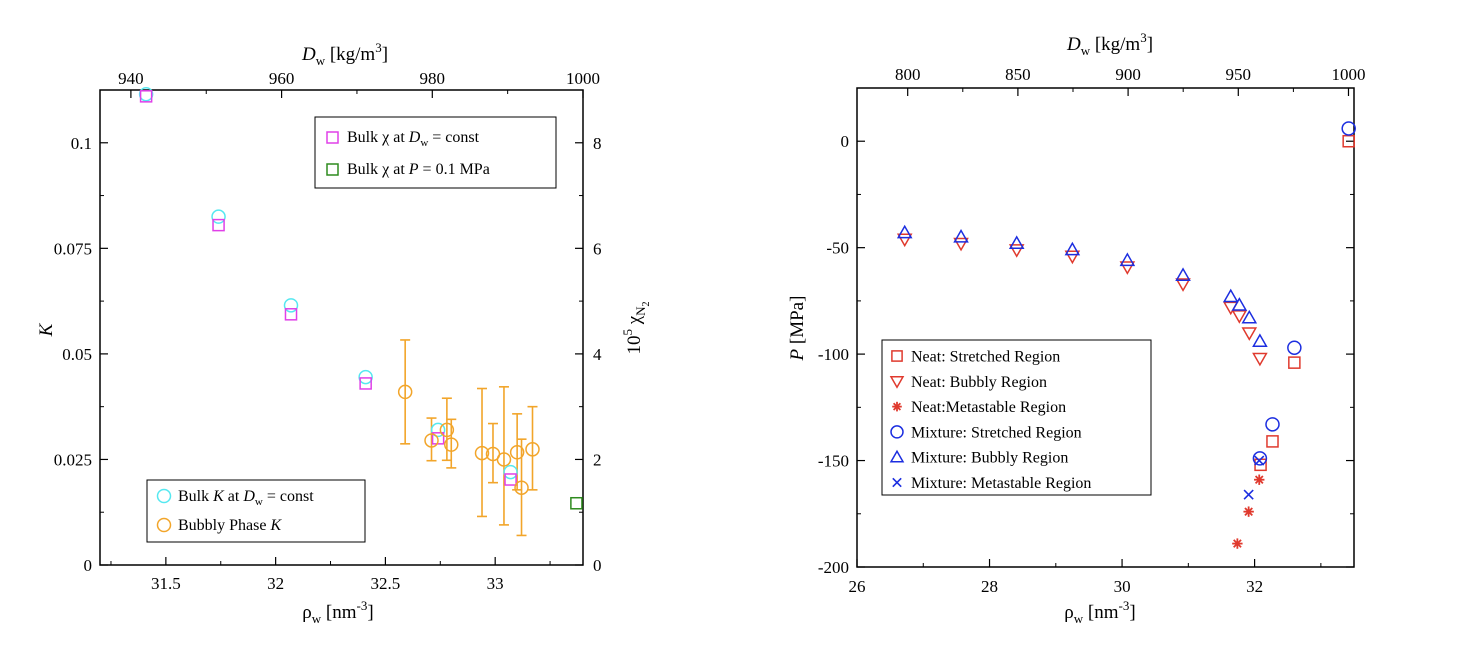  What do you see at coordinates (979, 382) in the screenshot?
I see `right-legend-entry: Neat: Bubbly Region` at bounding box center [979, 382].